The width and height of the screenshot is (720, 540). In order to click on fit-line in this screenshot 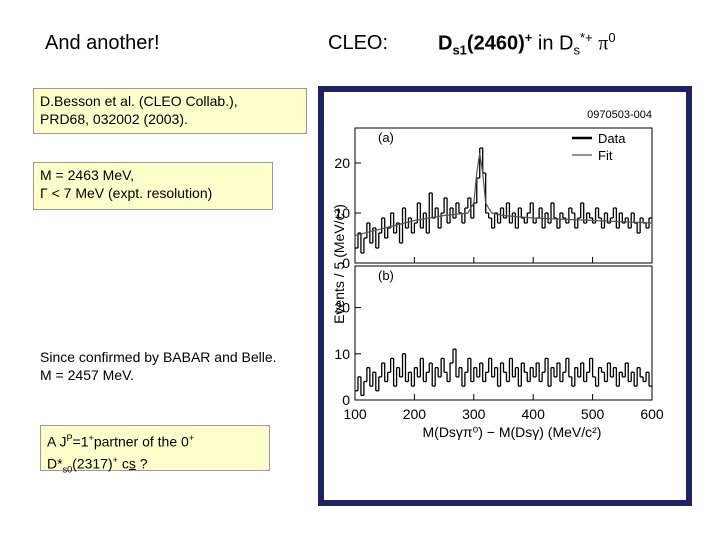, I will do `click(503, 194)`.